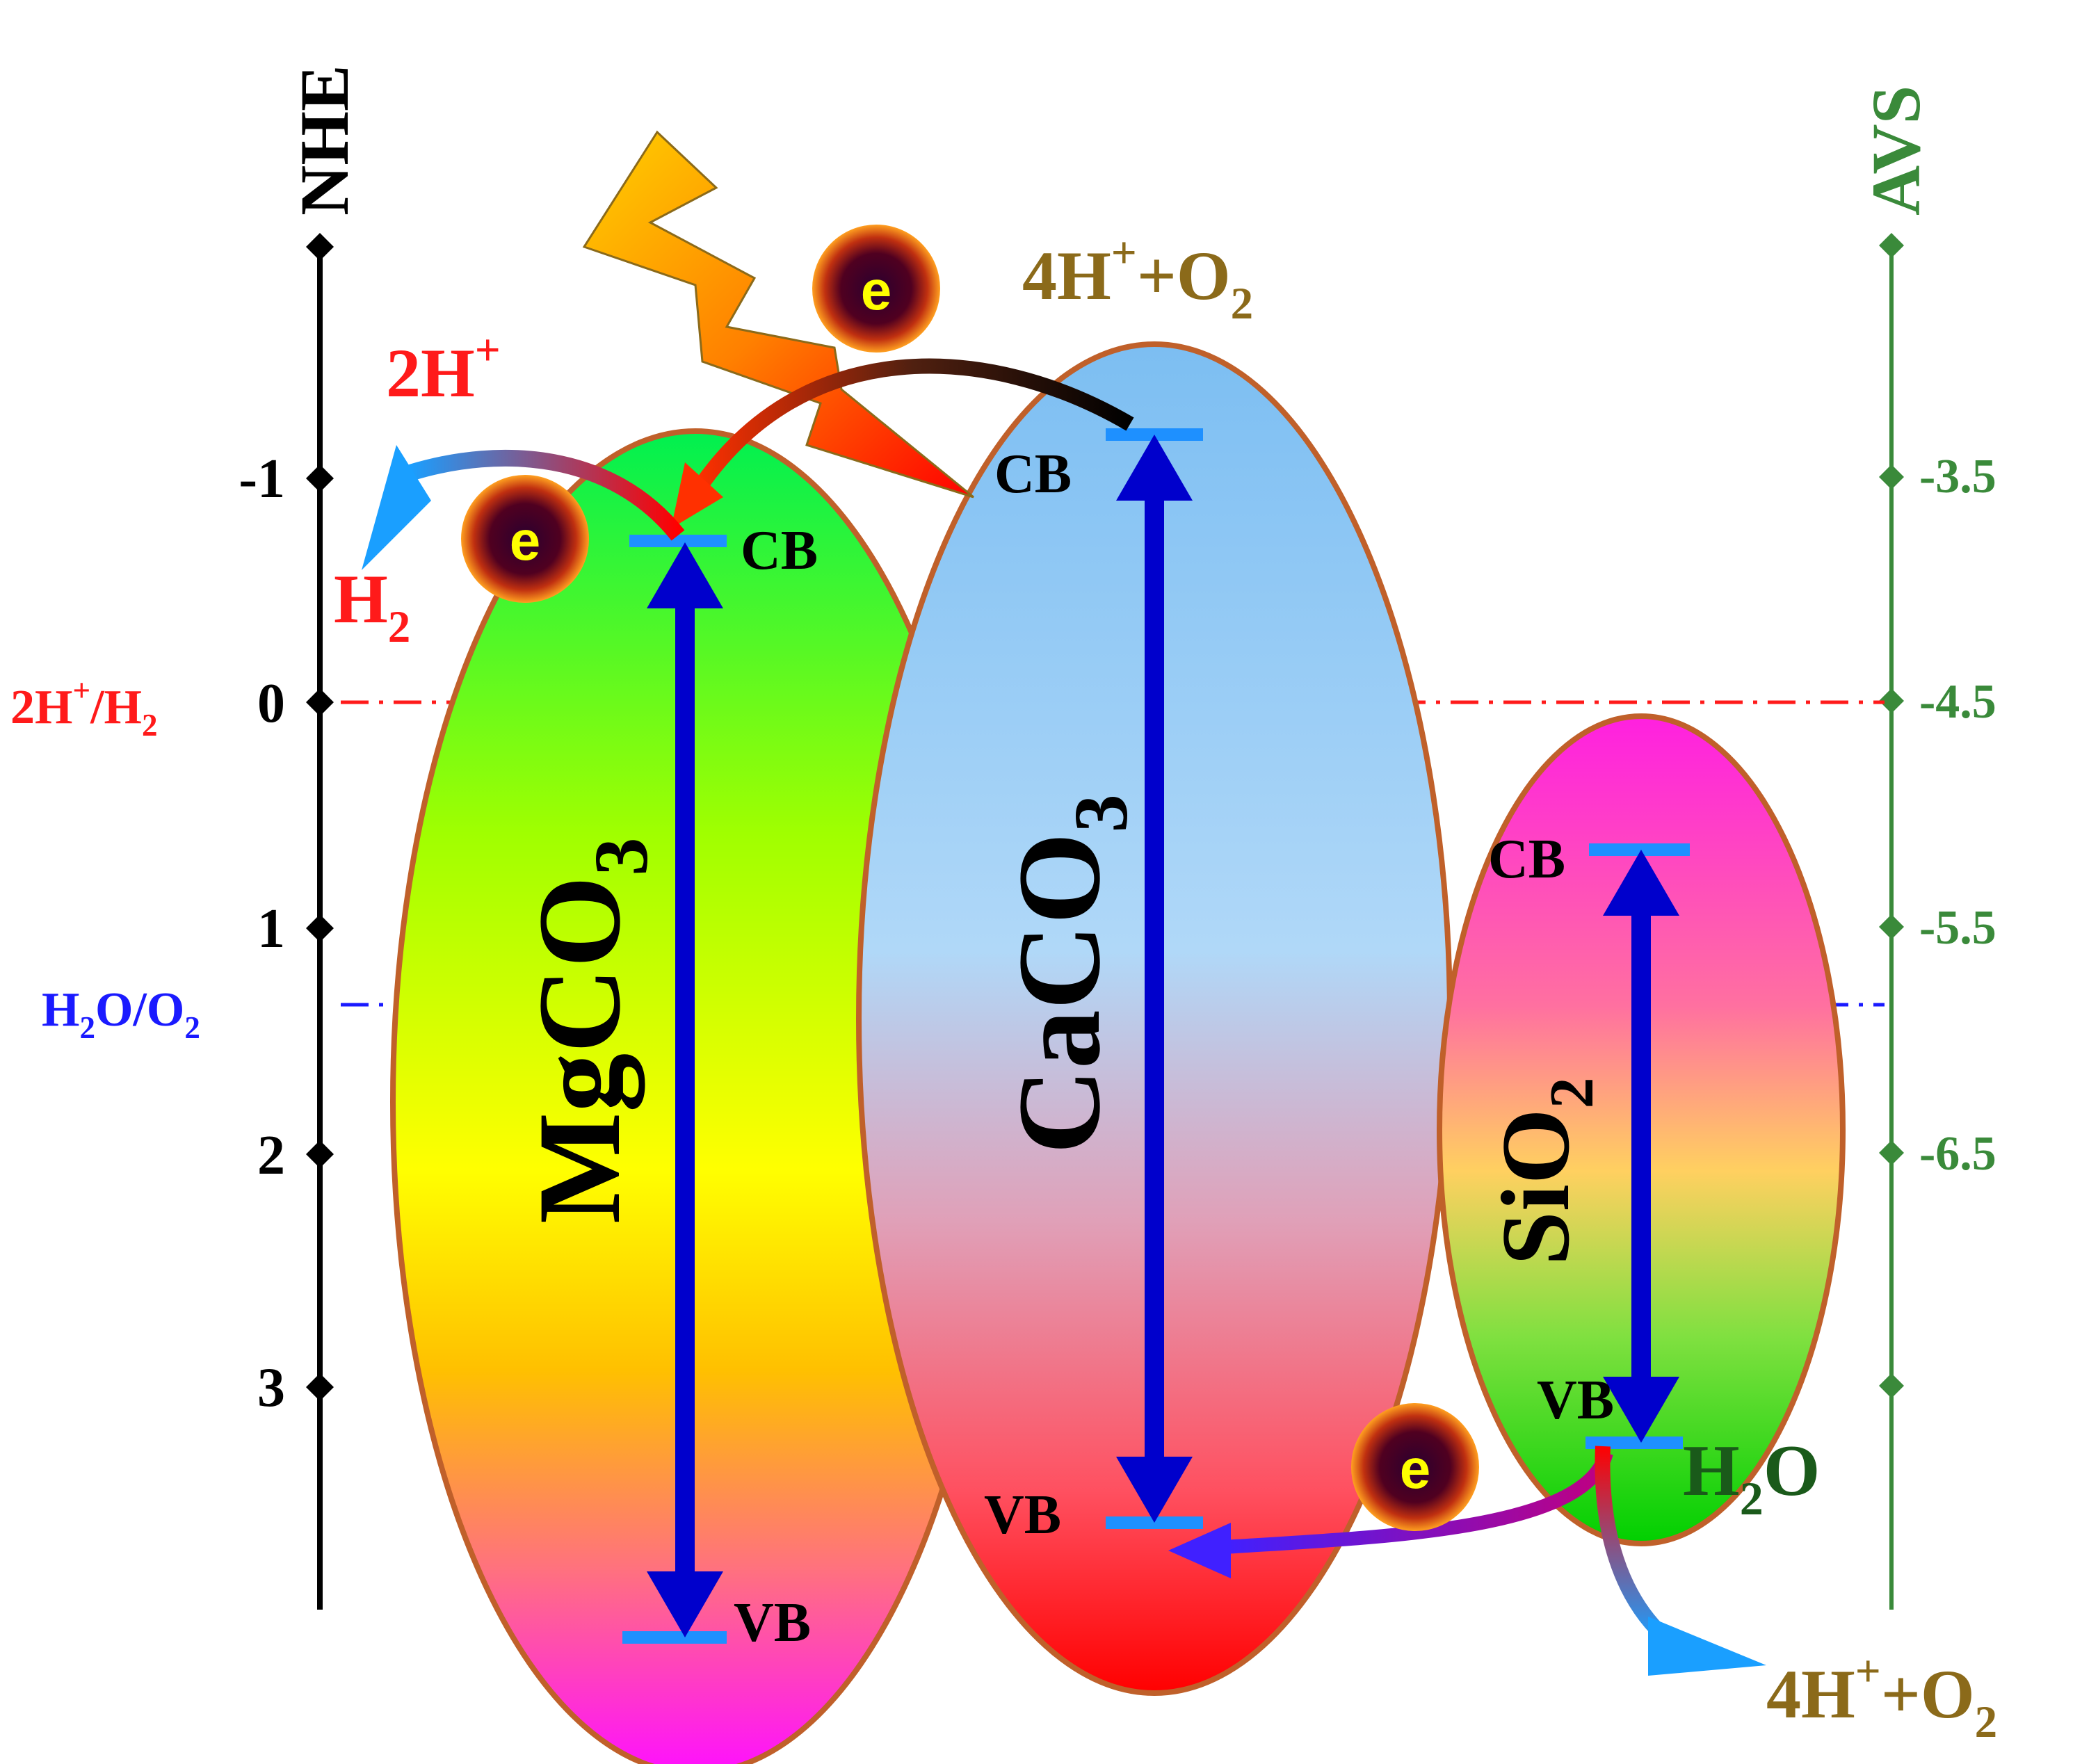 The image size is (2098, 1764). Describe the element at coordinates (772, 1622) in the screenshot. I see `mgco3-vb-label: VB` at that location.